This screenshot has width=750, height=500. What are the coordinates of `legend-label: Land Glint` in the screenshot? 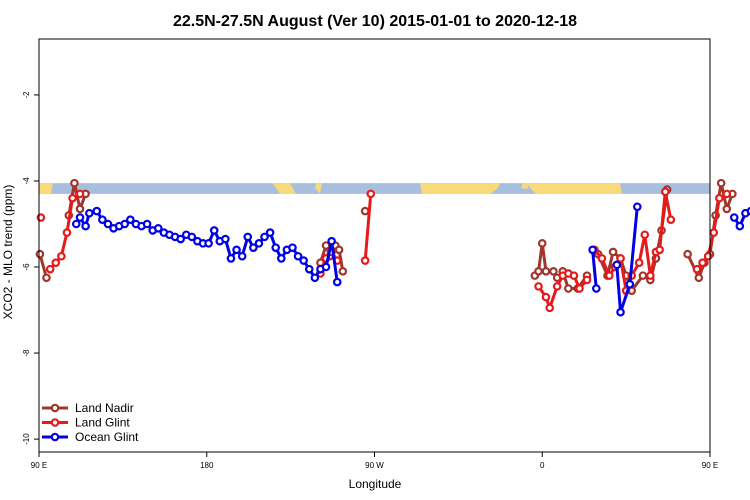 It's located at (102, 423).